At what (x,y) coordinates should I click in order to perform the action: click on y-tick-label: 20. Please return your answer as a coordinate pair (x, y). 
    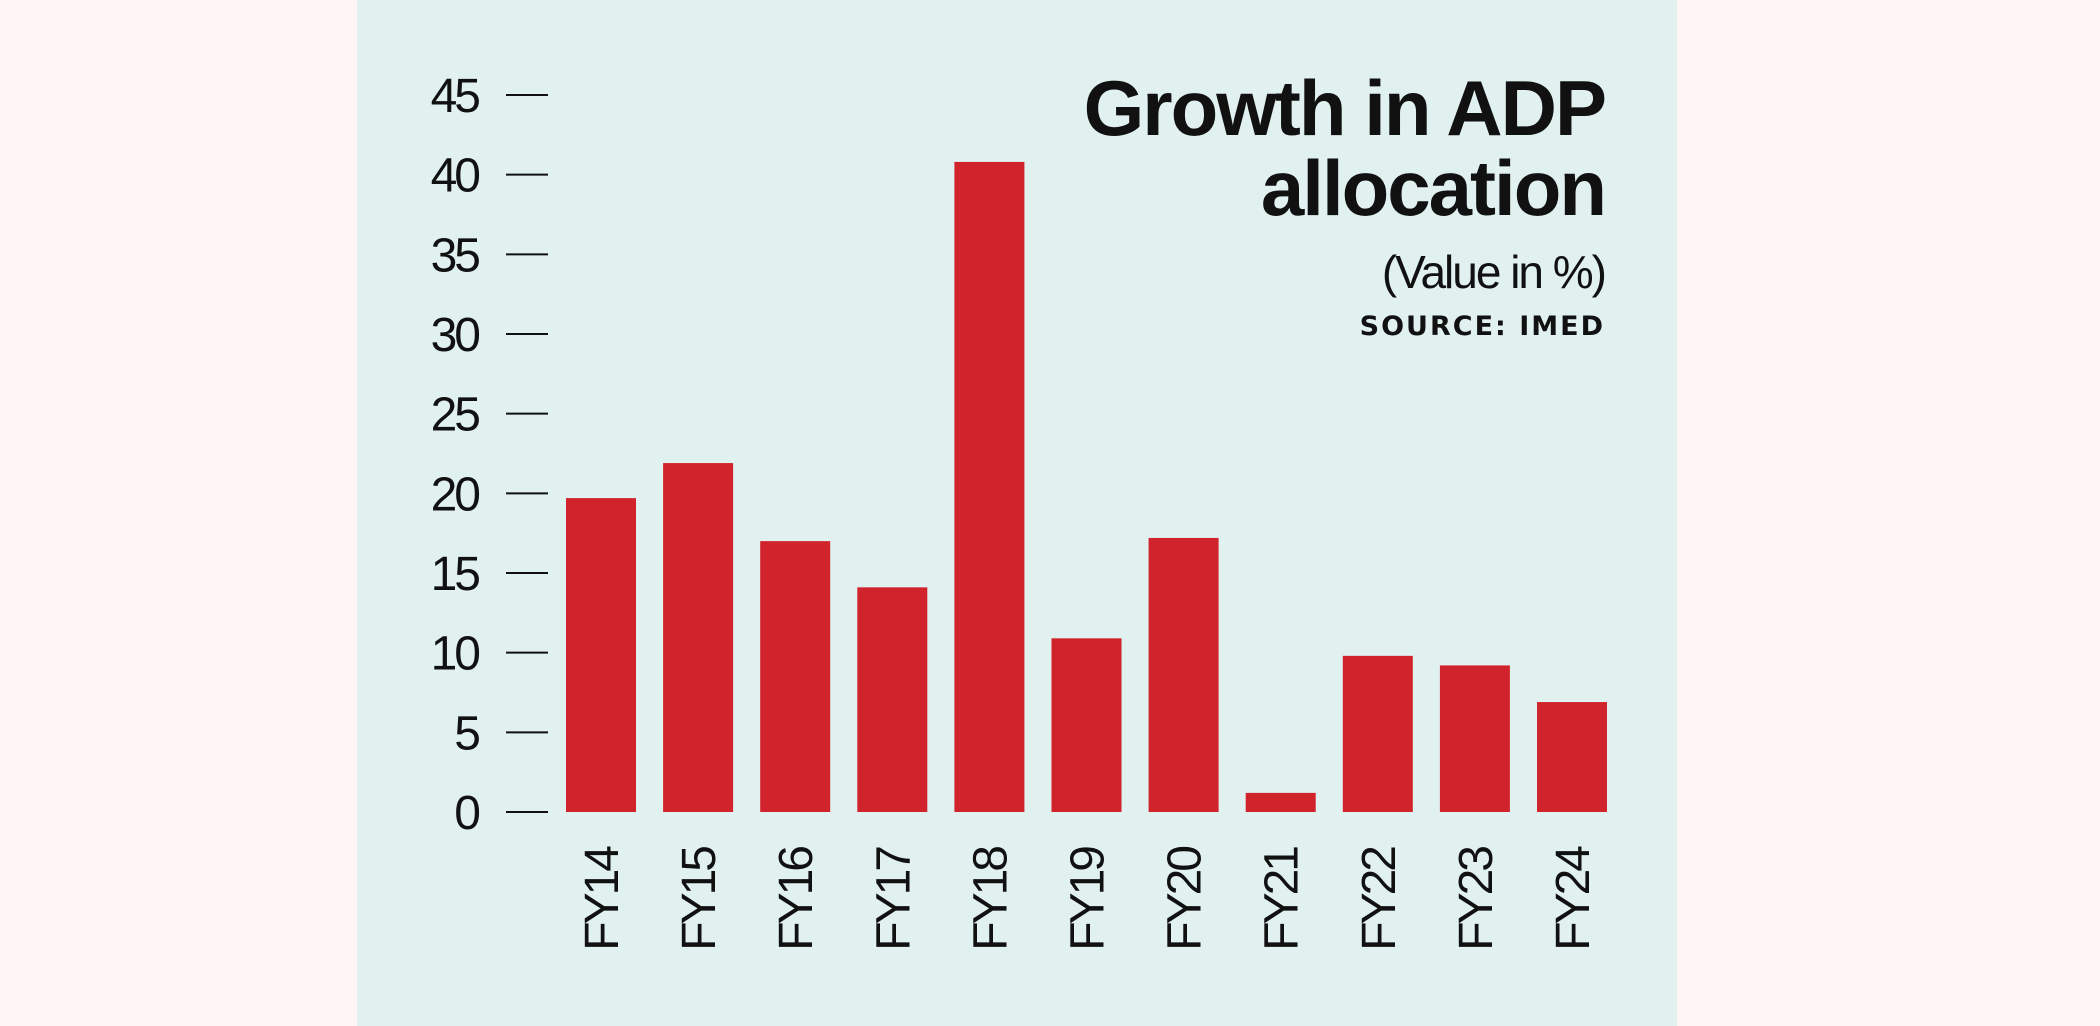
    Looking at the image, I should click on (455, 494).